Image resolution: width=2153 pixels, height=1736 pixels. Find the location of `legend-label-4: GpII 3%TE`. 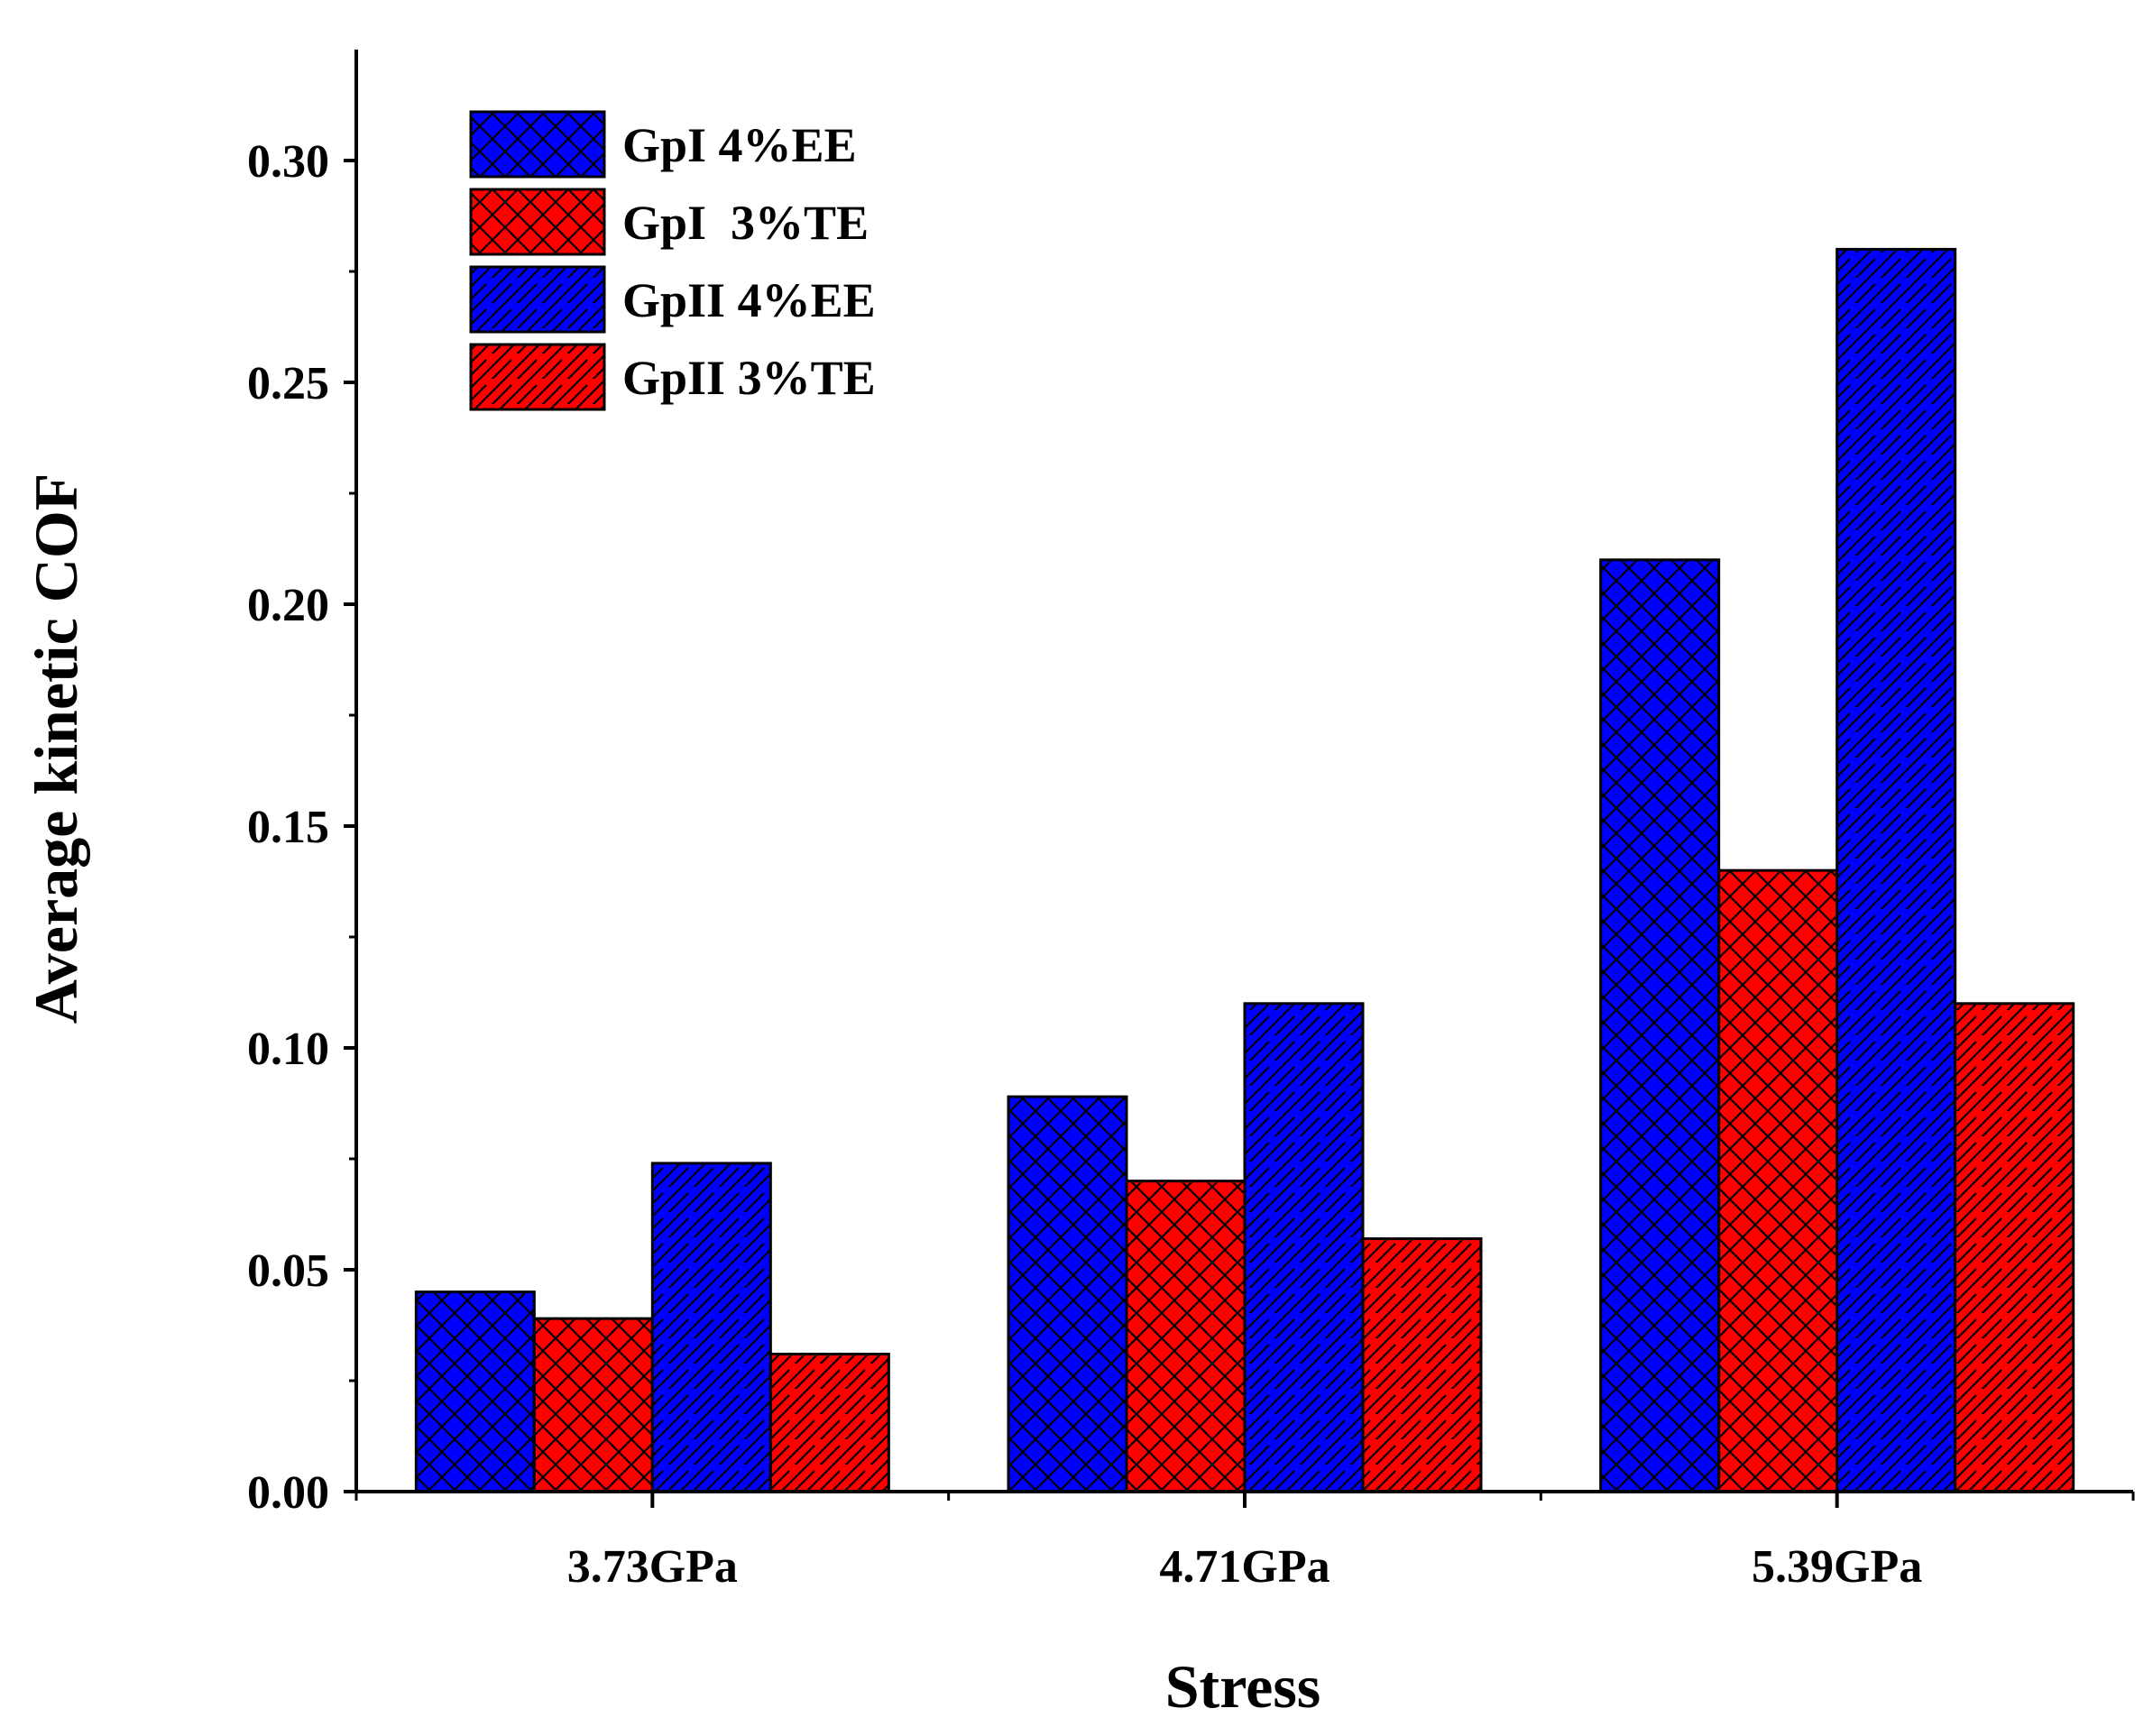

legend-label-4: GpII 3%TE is located at coordinates (749, 378).